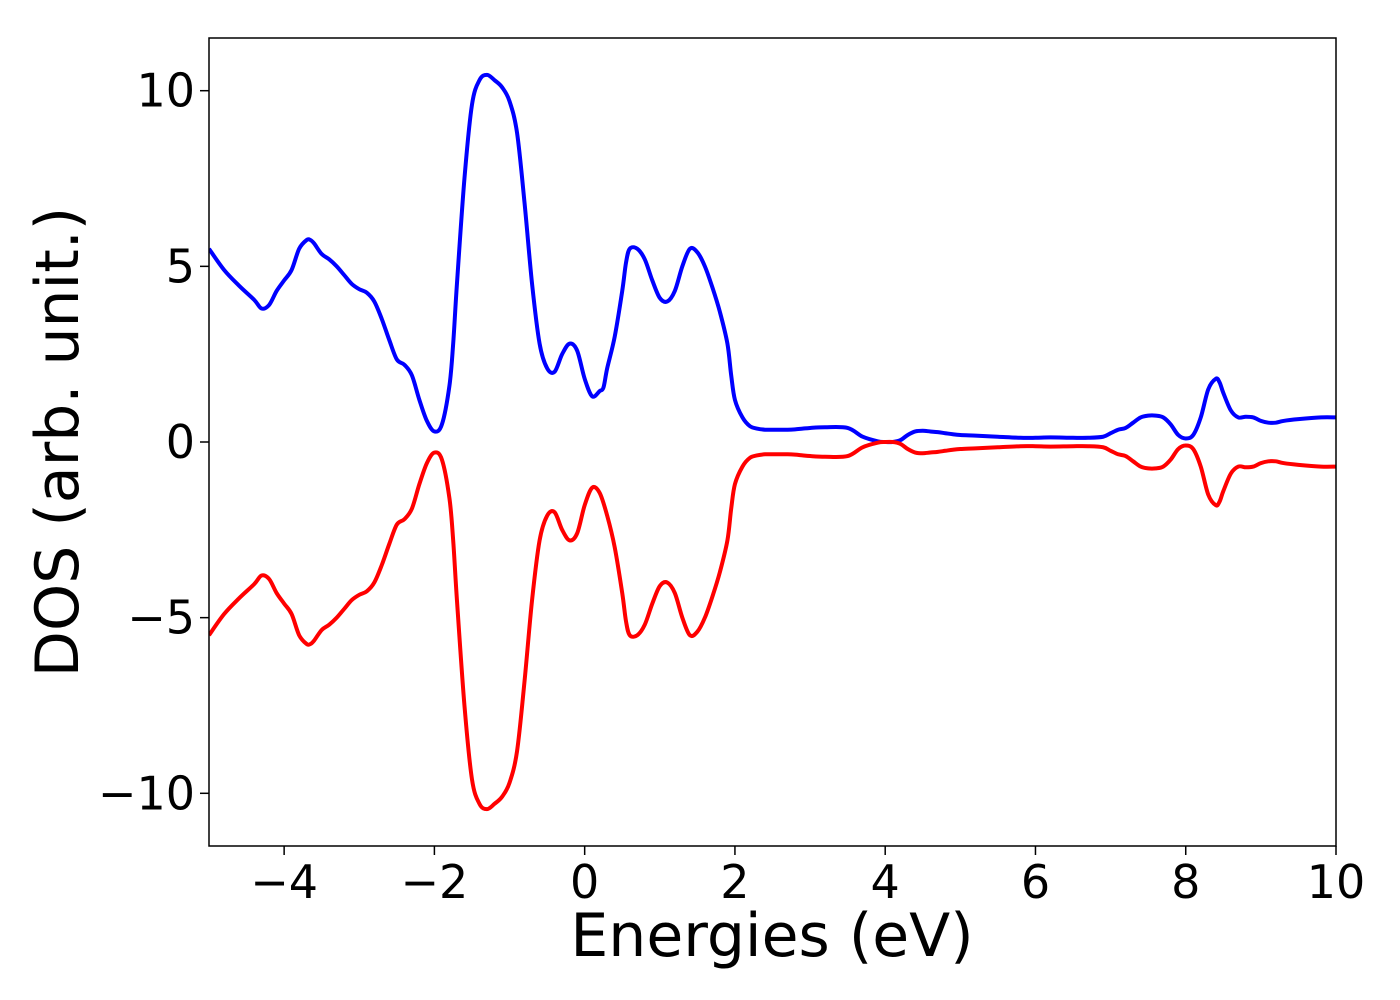 Image resolution: width=1400 pixels, height=1000 pixels. I want to click on x-tick-label: 4, so click(885, 882).